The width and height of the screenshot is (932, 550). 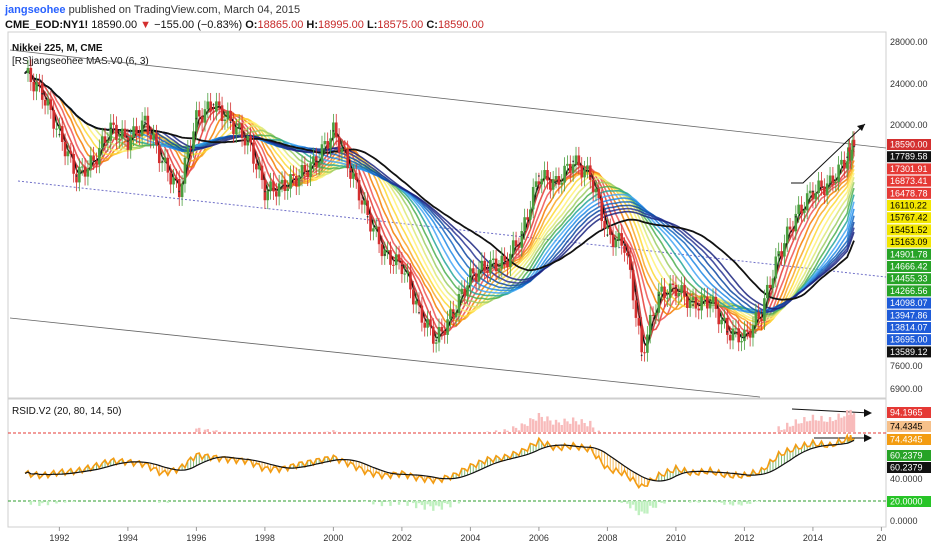 What do you see at coordinates (813, 538) in the screenshot?
I see `x-tick-label: 2014` at bounding box center [813, 538].